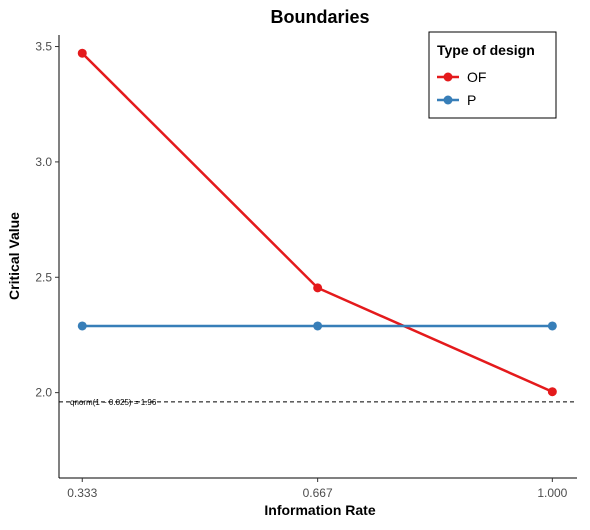 Image resolution: width=590 pixels, height=530 pixels. What do you see at coordinates (492, 75) in the screenshot?
I see `legend: Type of design OF P` at bounding box center [492, 75].